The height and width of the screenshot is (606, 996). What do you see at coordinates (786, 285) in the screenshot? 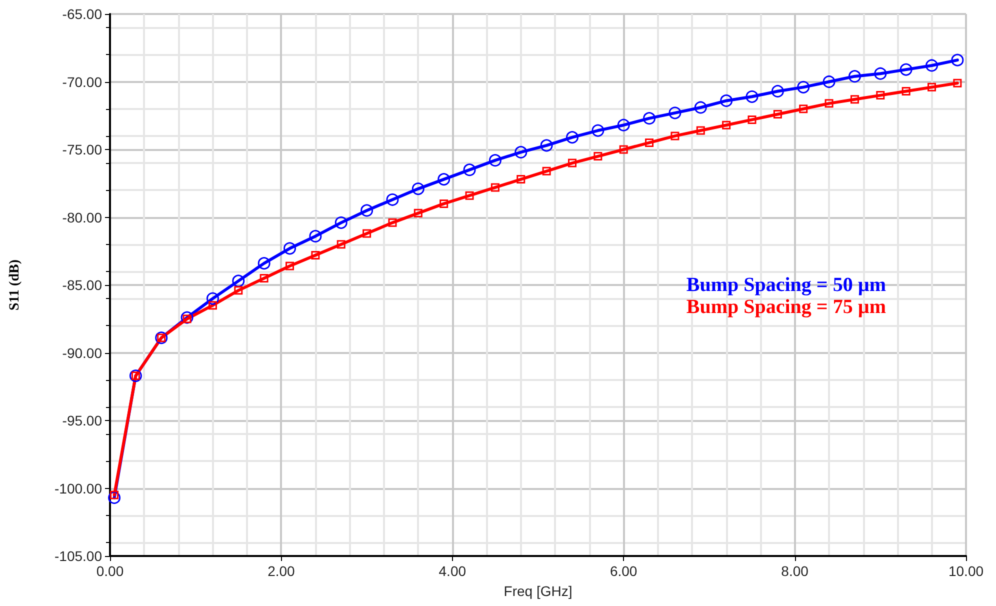
I see `text: Bump Spacing = 50 µm` at bounding box center [786, 285].